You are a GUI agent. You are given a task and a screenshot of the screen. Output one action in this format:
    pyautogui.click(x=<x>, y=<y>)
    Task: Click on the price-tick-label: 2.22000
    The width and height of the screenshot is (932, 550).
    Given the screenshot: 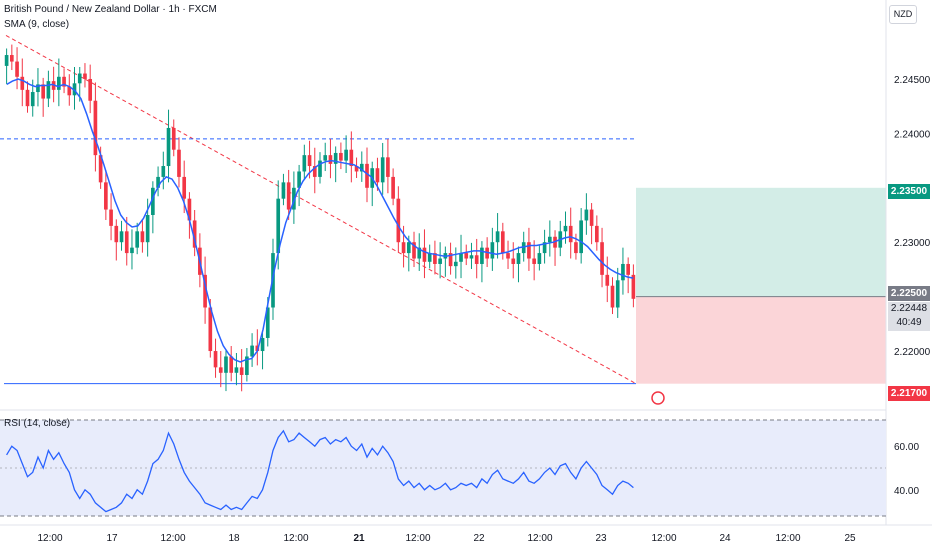 What is the action you would take?
    pyautogui.click(x=912, y=352)
    